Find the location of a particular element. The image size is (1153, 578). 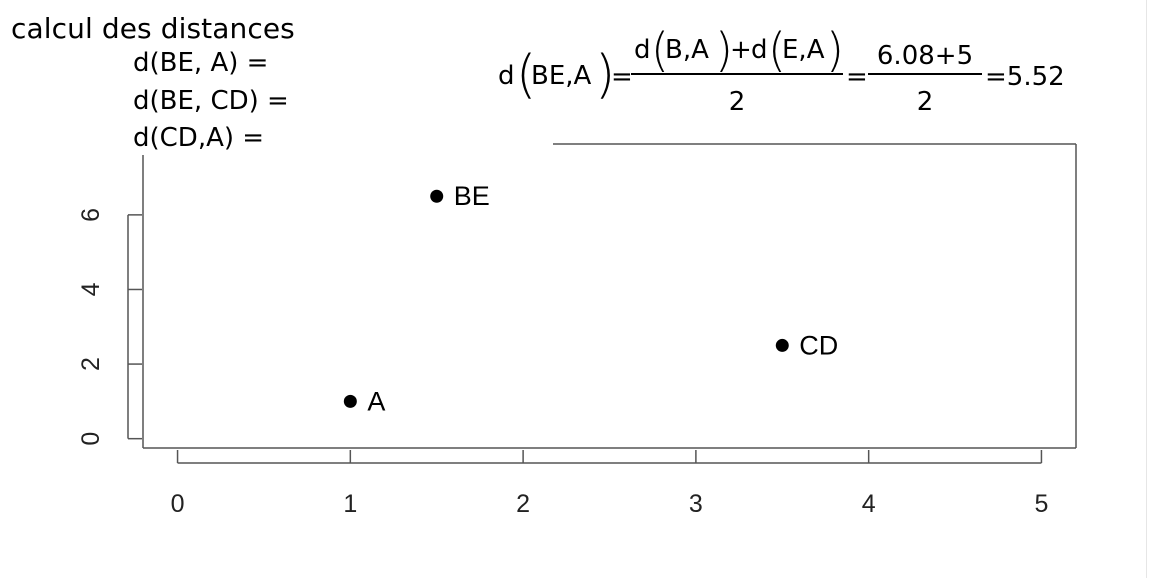

formula-eq2: = is located at coordinates (857, 77).